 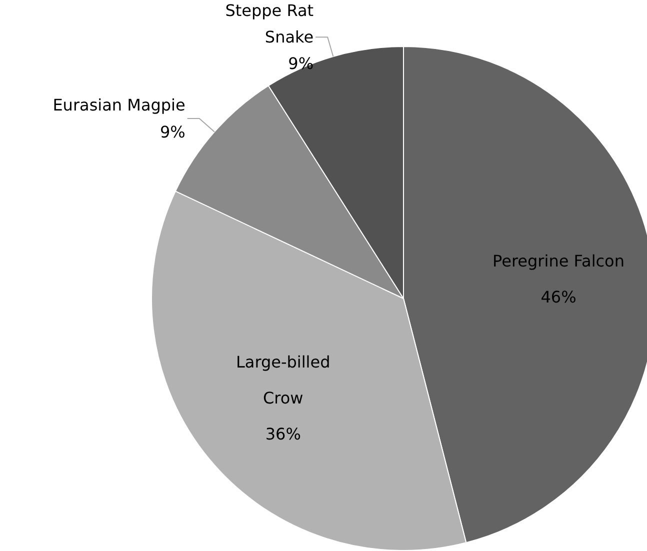 I want to click on slice-label: Steppe Rat Snake, so click(x=269, y=24).